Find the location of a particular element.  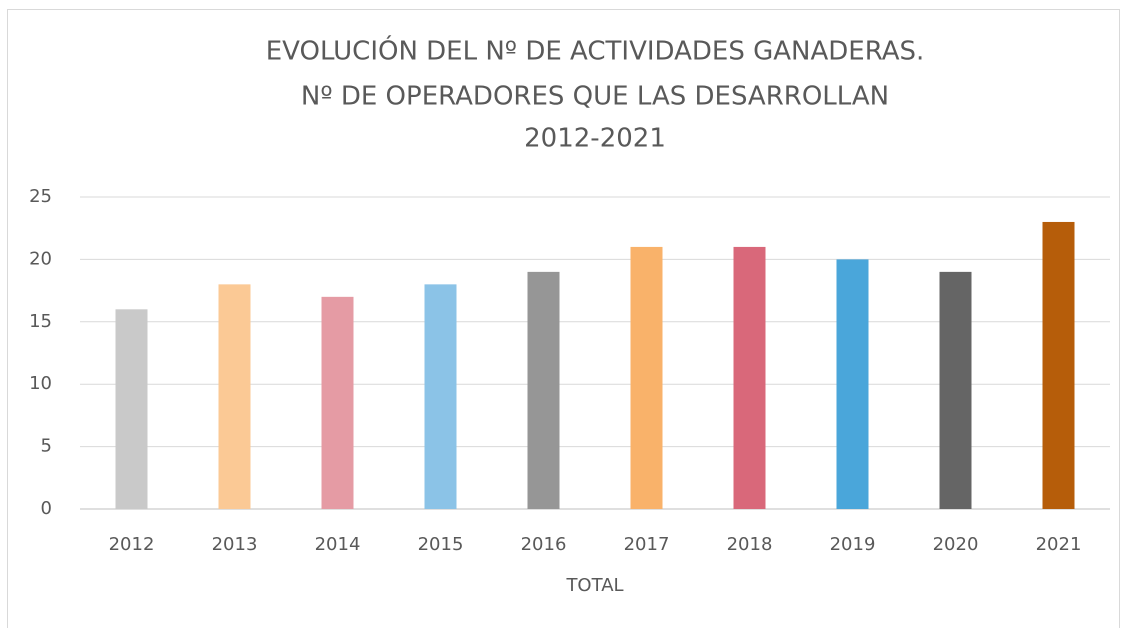

x-tick-label: 2019 is located at coordinates (853, 544).